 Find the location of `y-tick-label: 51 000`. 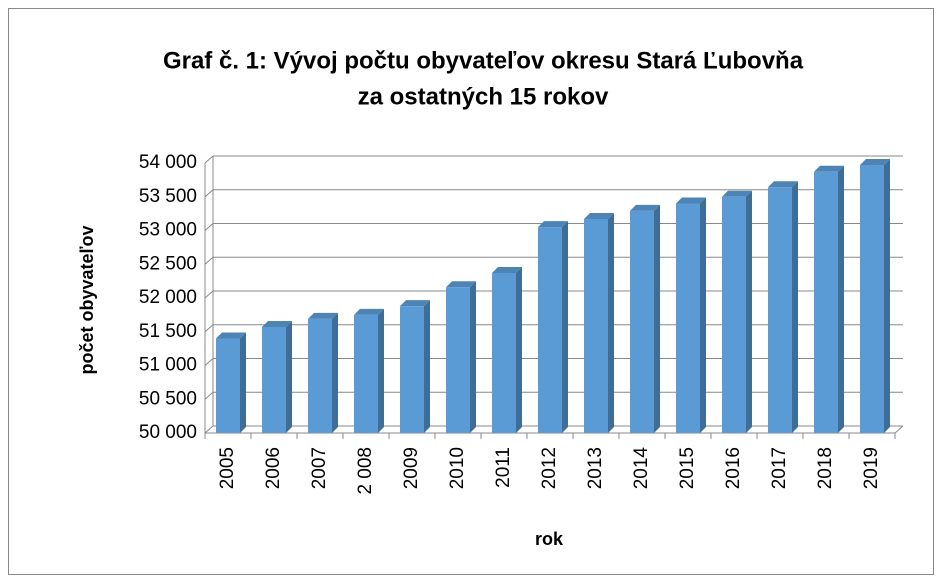

y-tick-label: 51 000 is located at coordinates (168, 365).